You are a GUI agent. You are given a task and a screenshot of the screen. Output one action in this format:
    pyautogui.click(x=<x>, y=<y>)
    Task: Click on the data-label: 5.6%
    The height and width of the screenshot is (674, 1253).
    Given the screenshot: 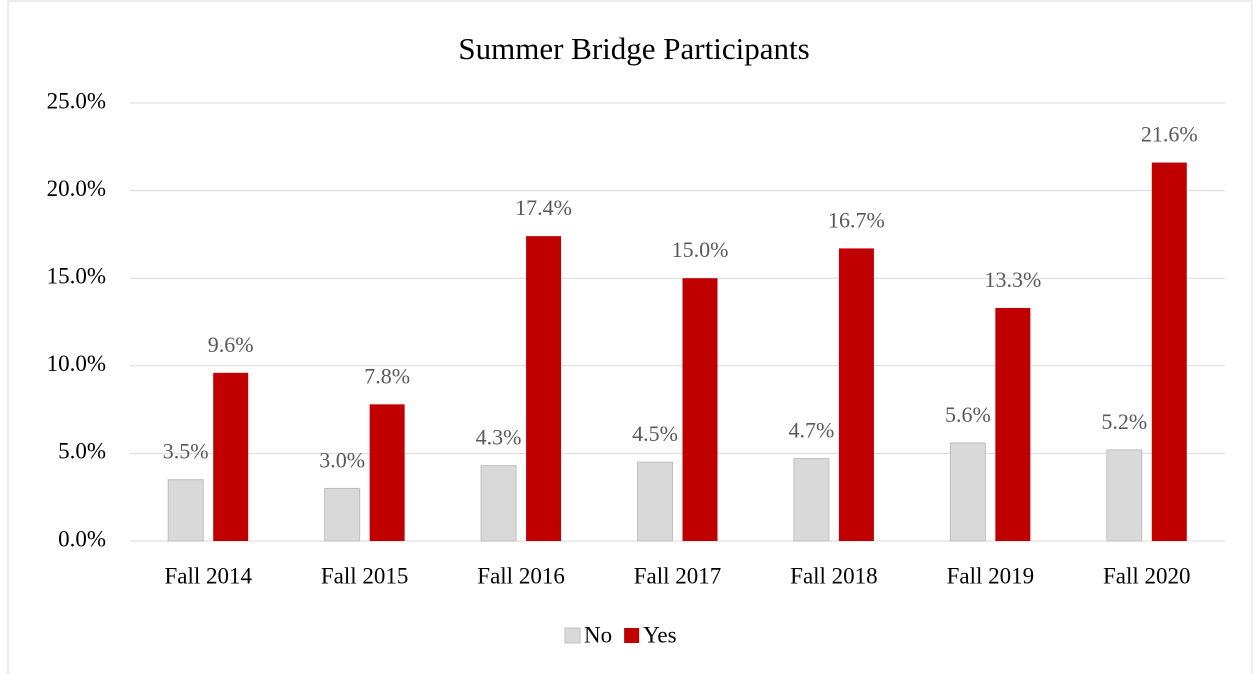 What is the action you would take?
    pyautogui.click(x=968, y=414)
    